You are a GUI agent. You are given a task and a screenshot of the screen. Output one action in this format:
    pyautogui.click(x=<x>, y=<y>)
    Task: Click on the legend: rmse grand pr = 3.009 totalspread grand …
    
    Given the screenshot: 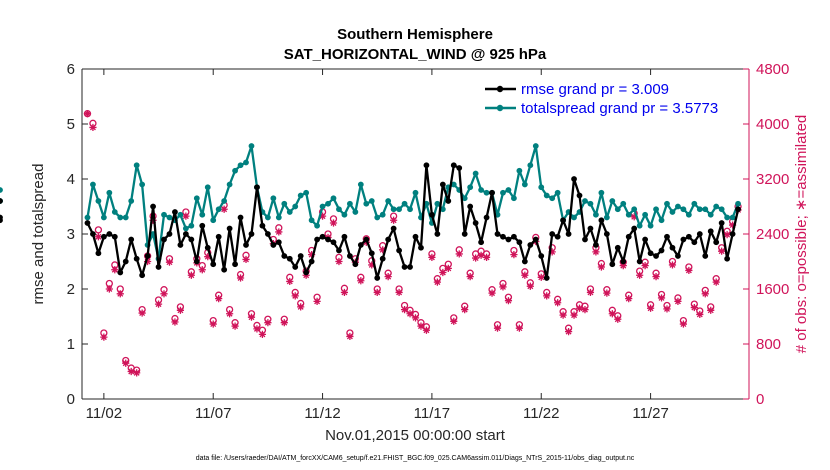 What is the action you would take?
    pyautogui.click(x=611, y=99)
    